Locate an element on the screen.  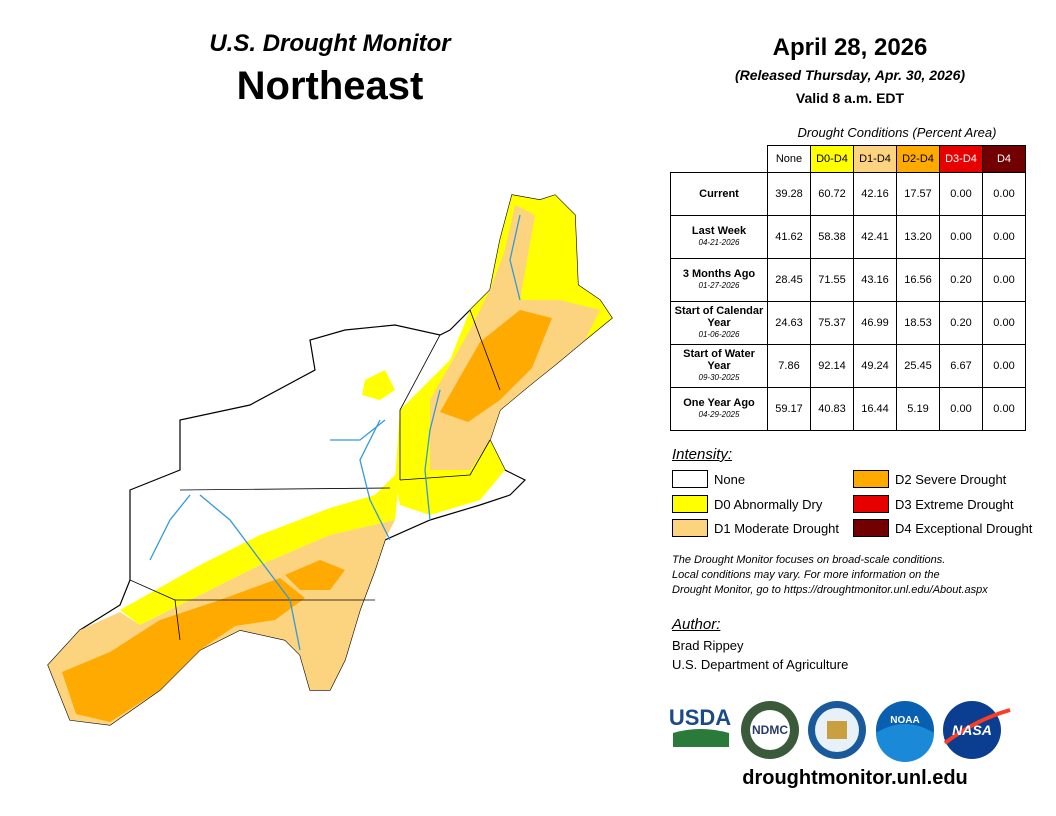
legend-label: D2 Severe Drought is located at coordinates (951, 479).